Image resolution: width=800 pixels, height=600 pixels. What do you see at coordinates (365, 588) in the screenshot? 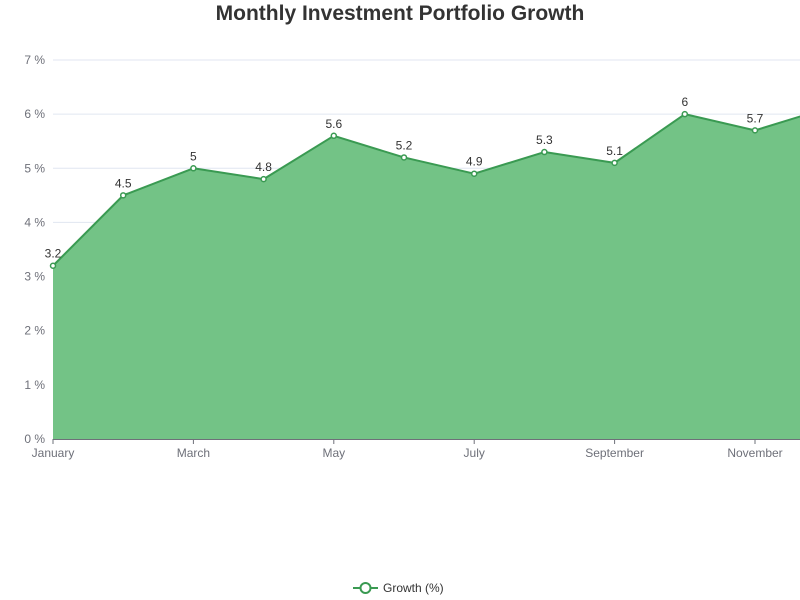
I see `legend-marker` at bounding box center [365, 588].